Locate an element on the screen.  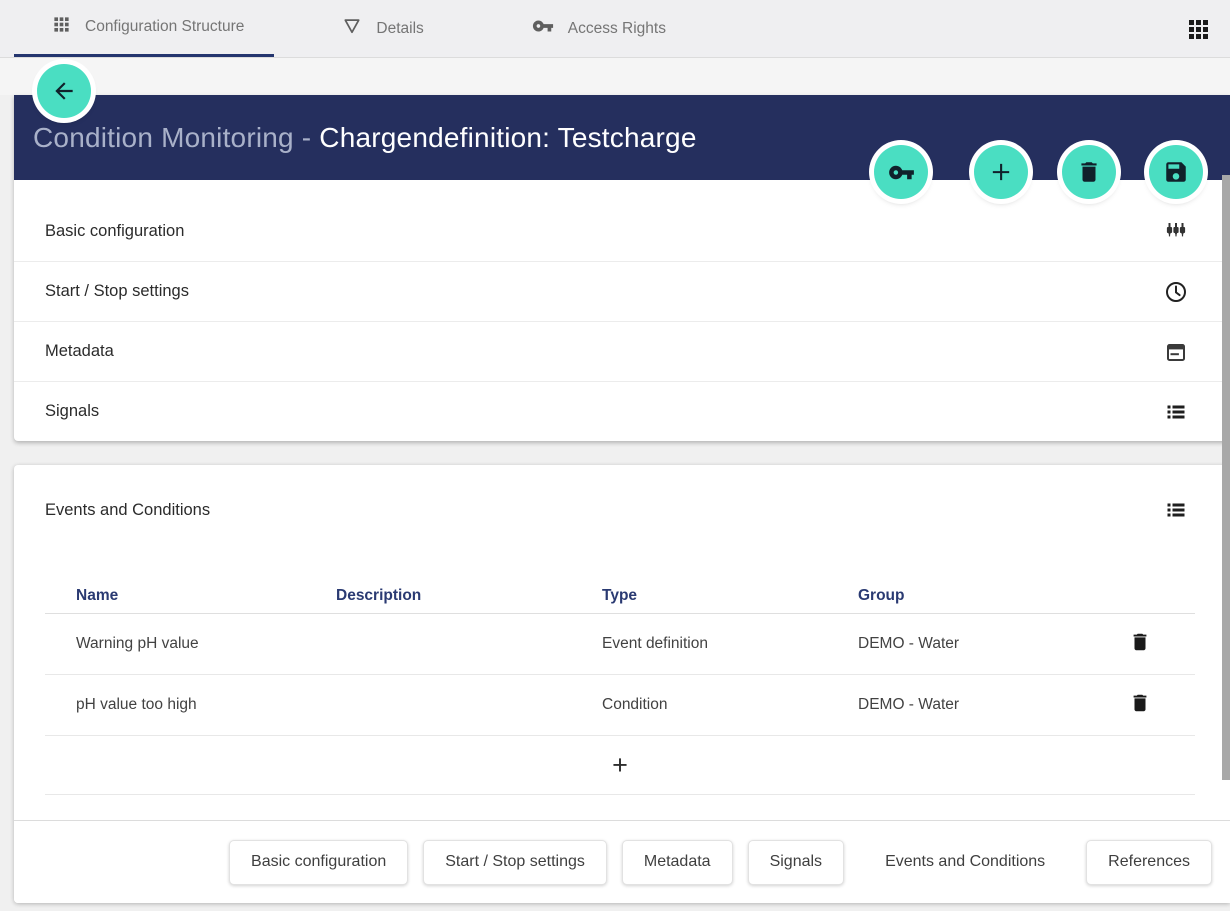
tab-label: Configuration Structure is located at coordinates (165, 26).